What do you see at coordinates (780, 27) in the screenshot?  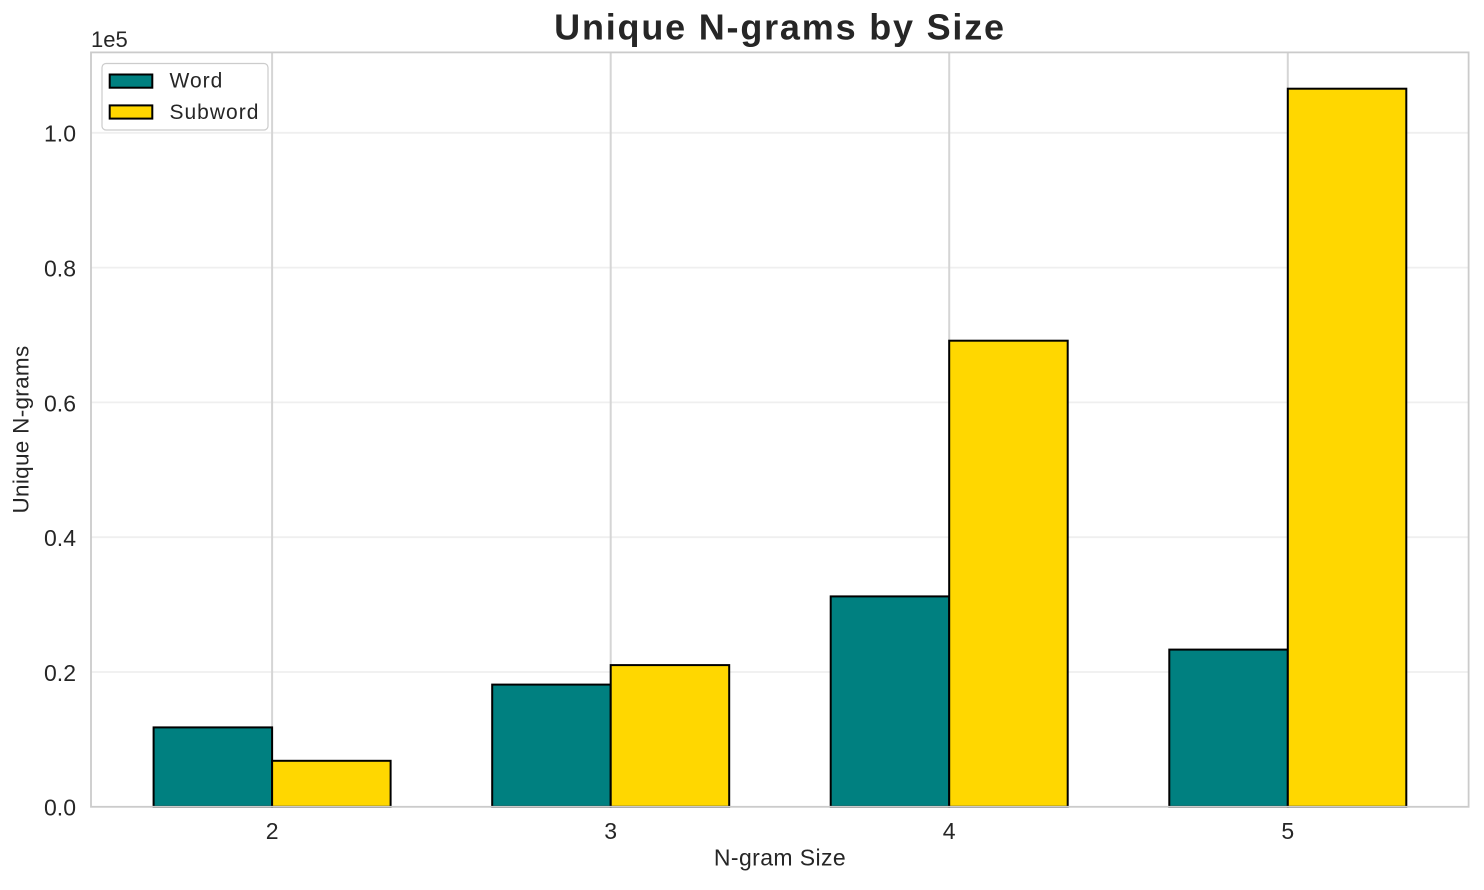 I see `svg-text: Unique N-grams by Size` at bounding box center [780, 27].